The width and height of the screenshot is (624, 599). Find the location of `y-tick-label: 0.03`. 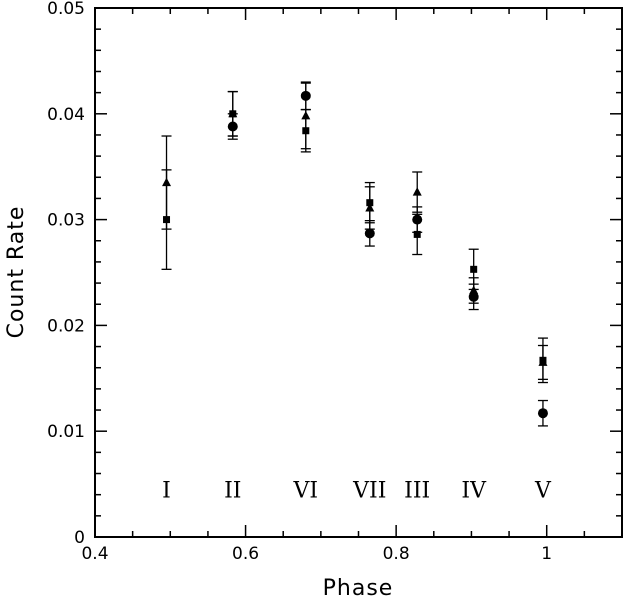

y-tick-label: 0.03 is located at coordinates (66, 221).